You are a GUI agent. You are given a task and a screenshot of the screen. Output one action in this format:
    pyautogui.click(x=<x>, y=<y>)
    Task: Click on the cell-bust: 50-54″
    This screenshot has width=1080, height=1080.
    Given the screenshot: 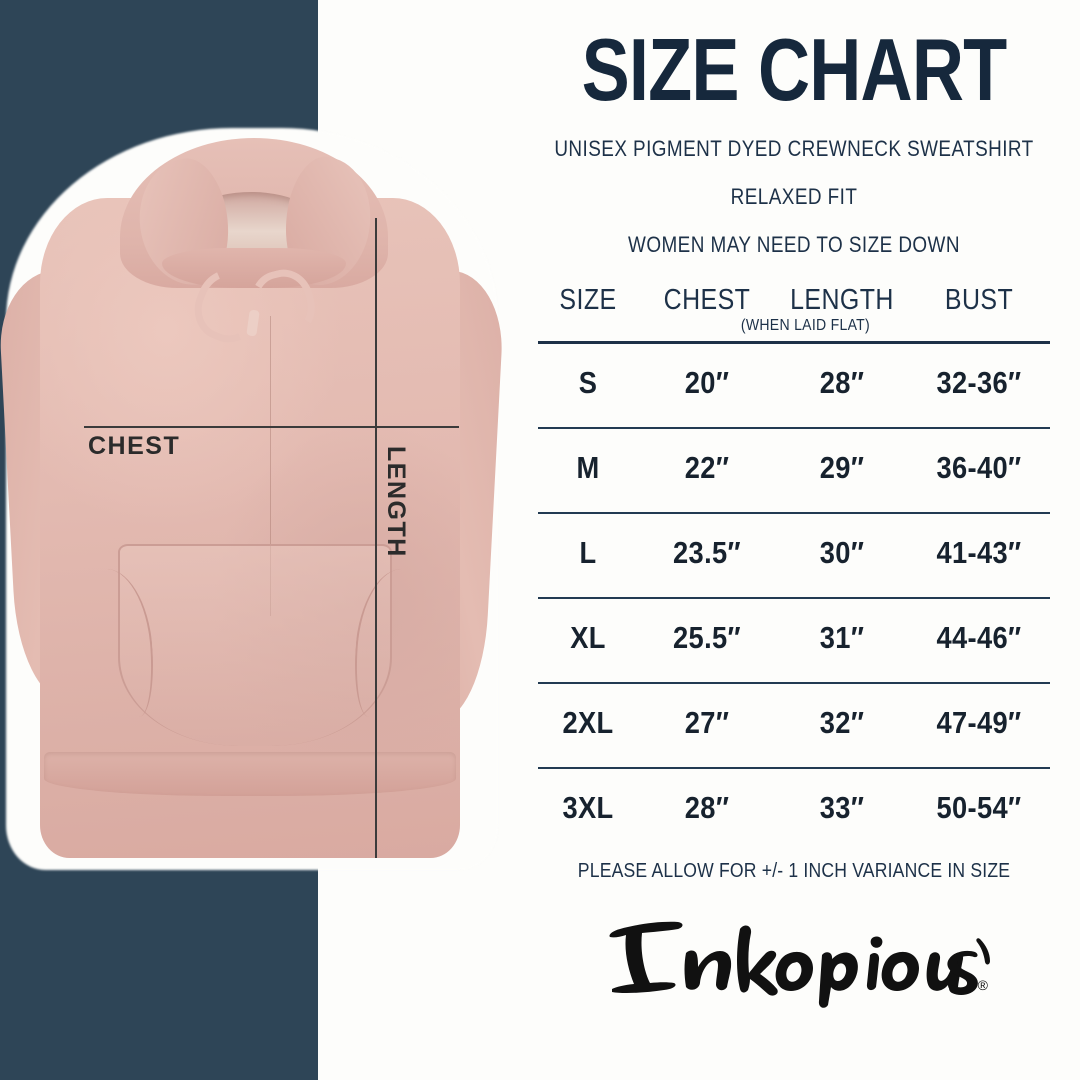 What is the action you would take?
    pyautogui.click(x=979, y=807)
    